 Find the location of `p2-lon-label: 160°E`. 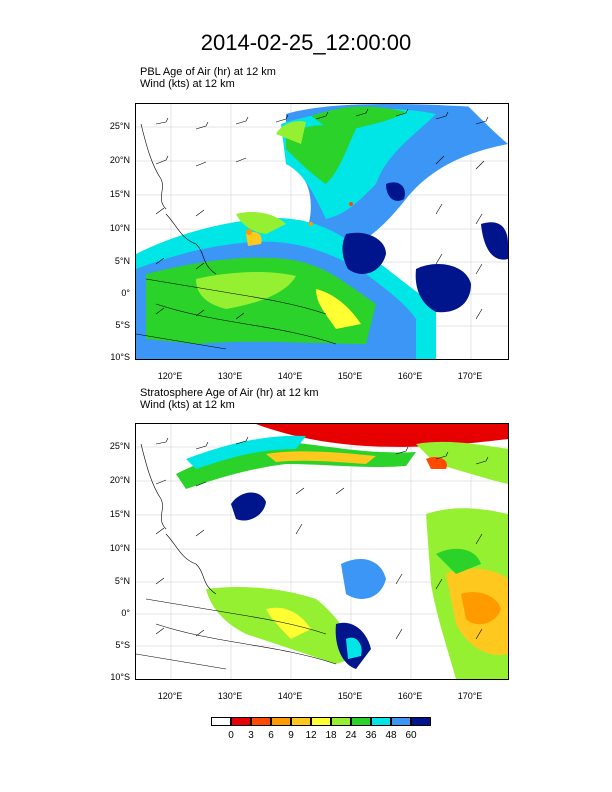

p2-lon-label: 160°E is located at coordinates (410, 696).